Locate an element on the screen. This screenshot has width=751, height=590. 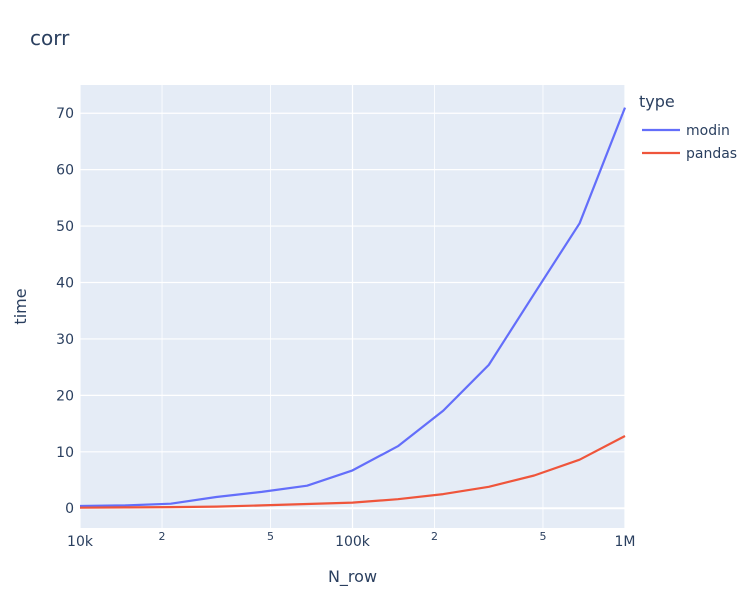
chart-title: corr is located at coordinates (50, 38).